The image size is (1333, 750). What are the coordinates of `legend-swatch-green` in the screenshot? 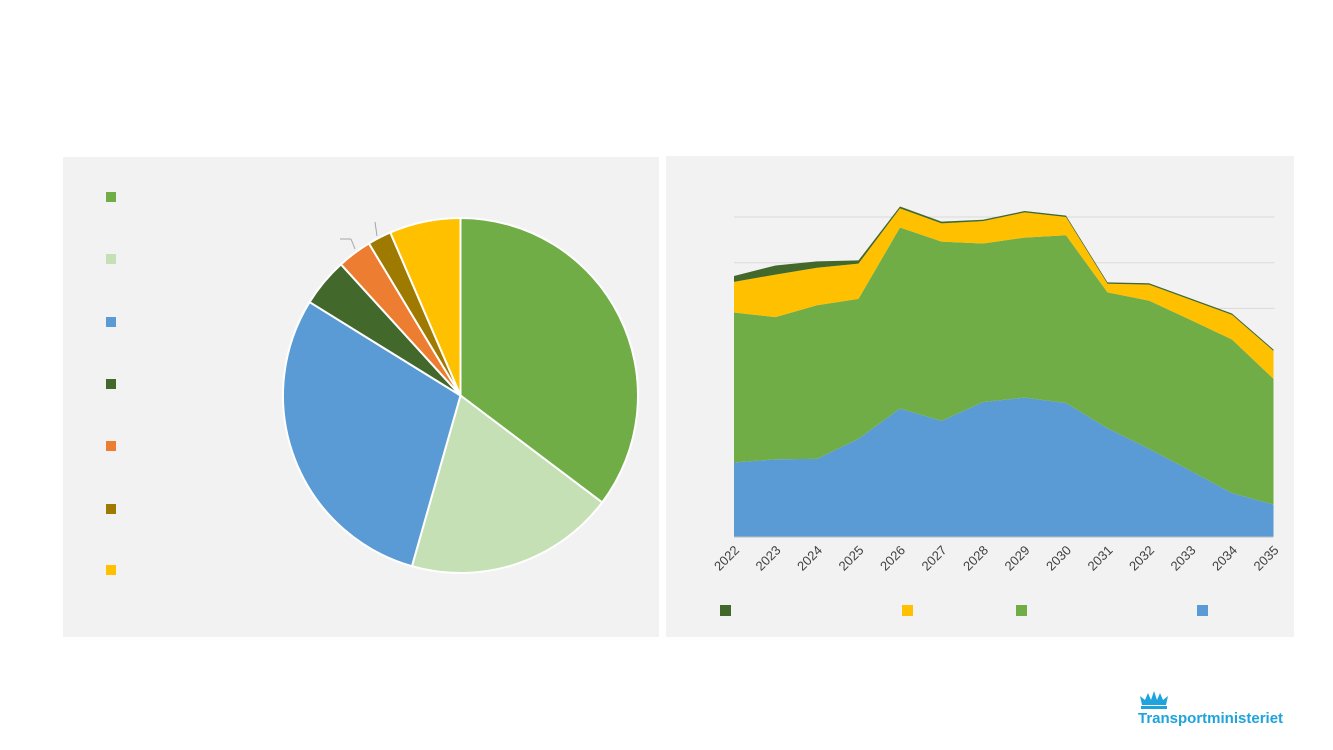 It's located at (1021, 610).